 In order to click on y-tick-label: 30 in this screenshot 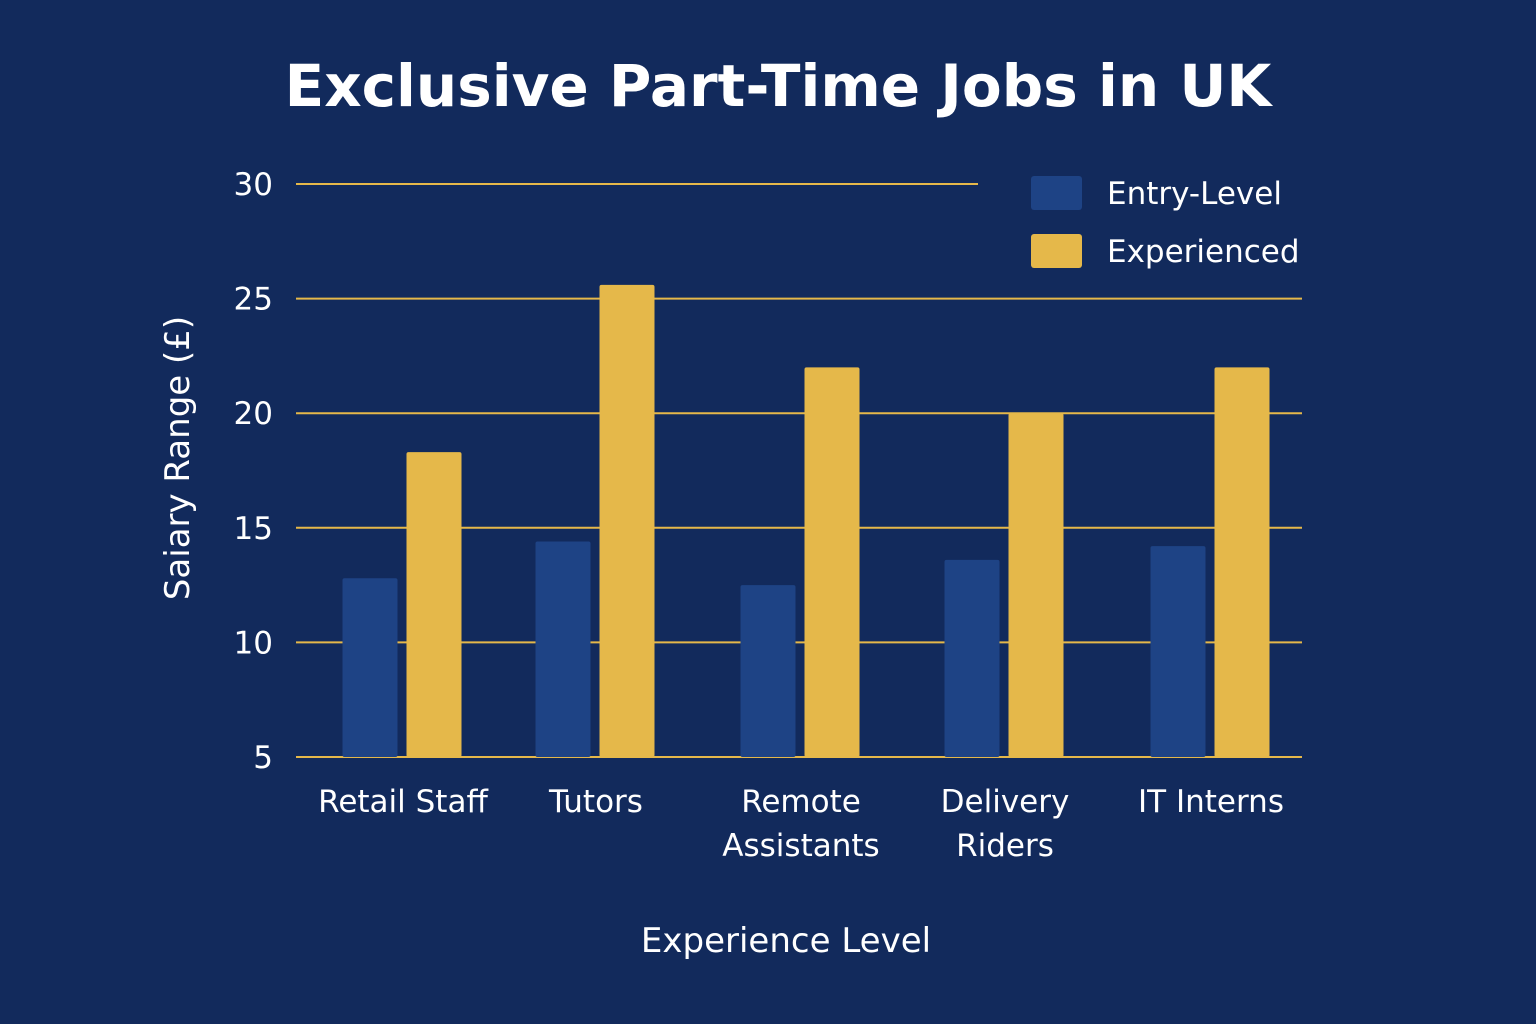, I will do `click(253, 185)`.